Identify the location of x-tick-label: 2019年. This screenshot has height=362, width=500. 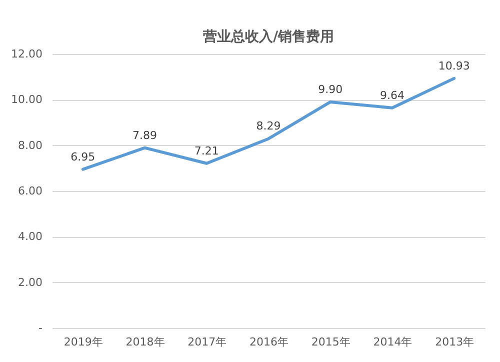
(83, 342).